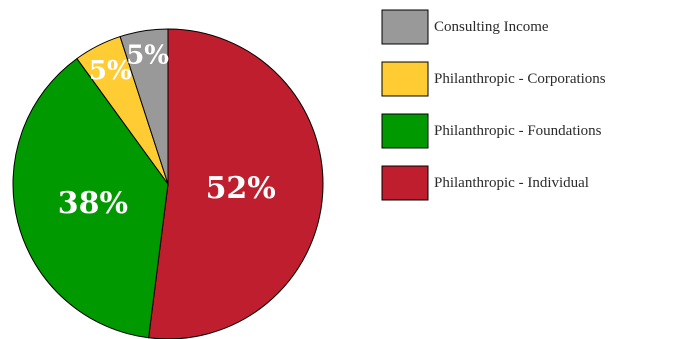  Describe the element at coordinates (520, 79) in the screenshot. I see `legend-label: Philanthropic - Corporations` at that location.